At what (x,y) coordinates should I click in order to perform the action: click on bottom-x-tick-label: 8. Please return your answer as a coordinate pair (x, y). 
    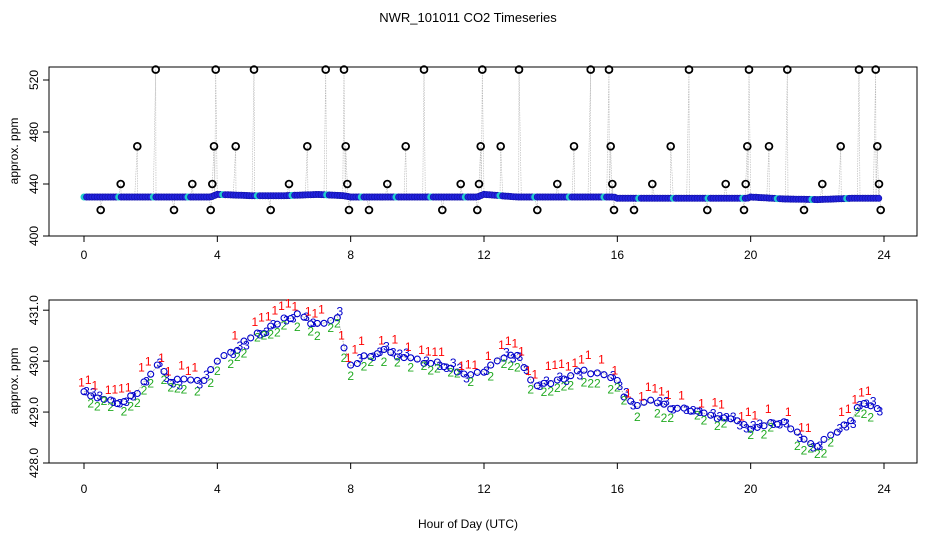
    Looking at the image, I should click on (350, 489).